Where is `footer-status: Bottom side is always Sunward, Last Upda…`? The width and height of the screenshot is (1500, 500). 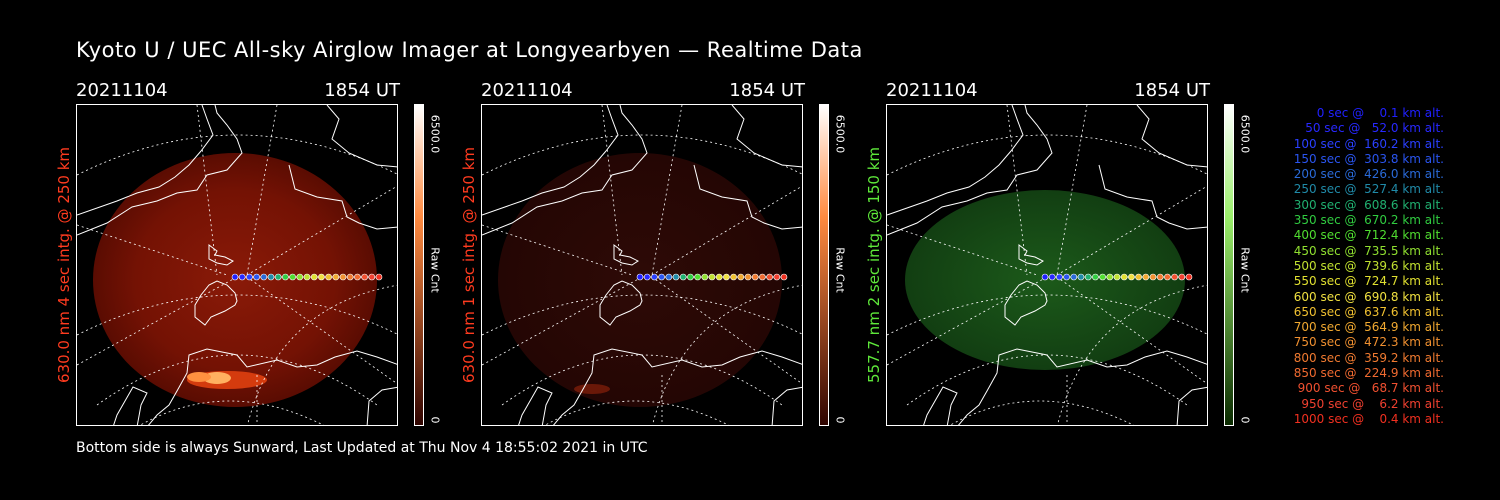
footer-status: Bottom side is always Sunward, Last Upda… is located at coordinates (362, 448).